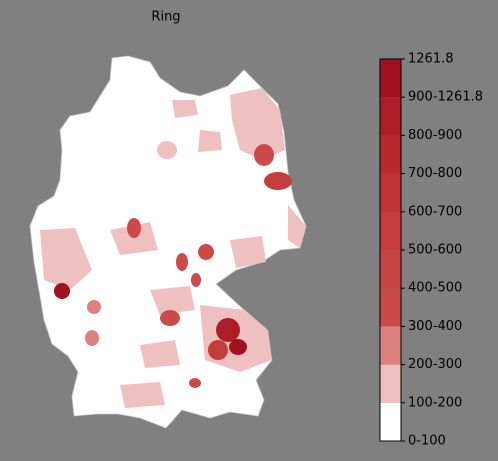  Describe the element at coordinates (435, 250) in the screenshot. I see `colorbar-label: 500-600` at that location.